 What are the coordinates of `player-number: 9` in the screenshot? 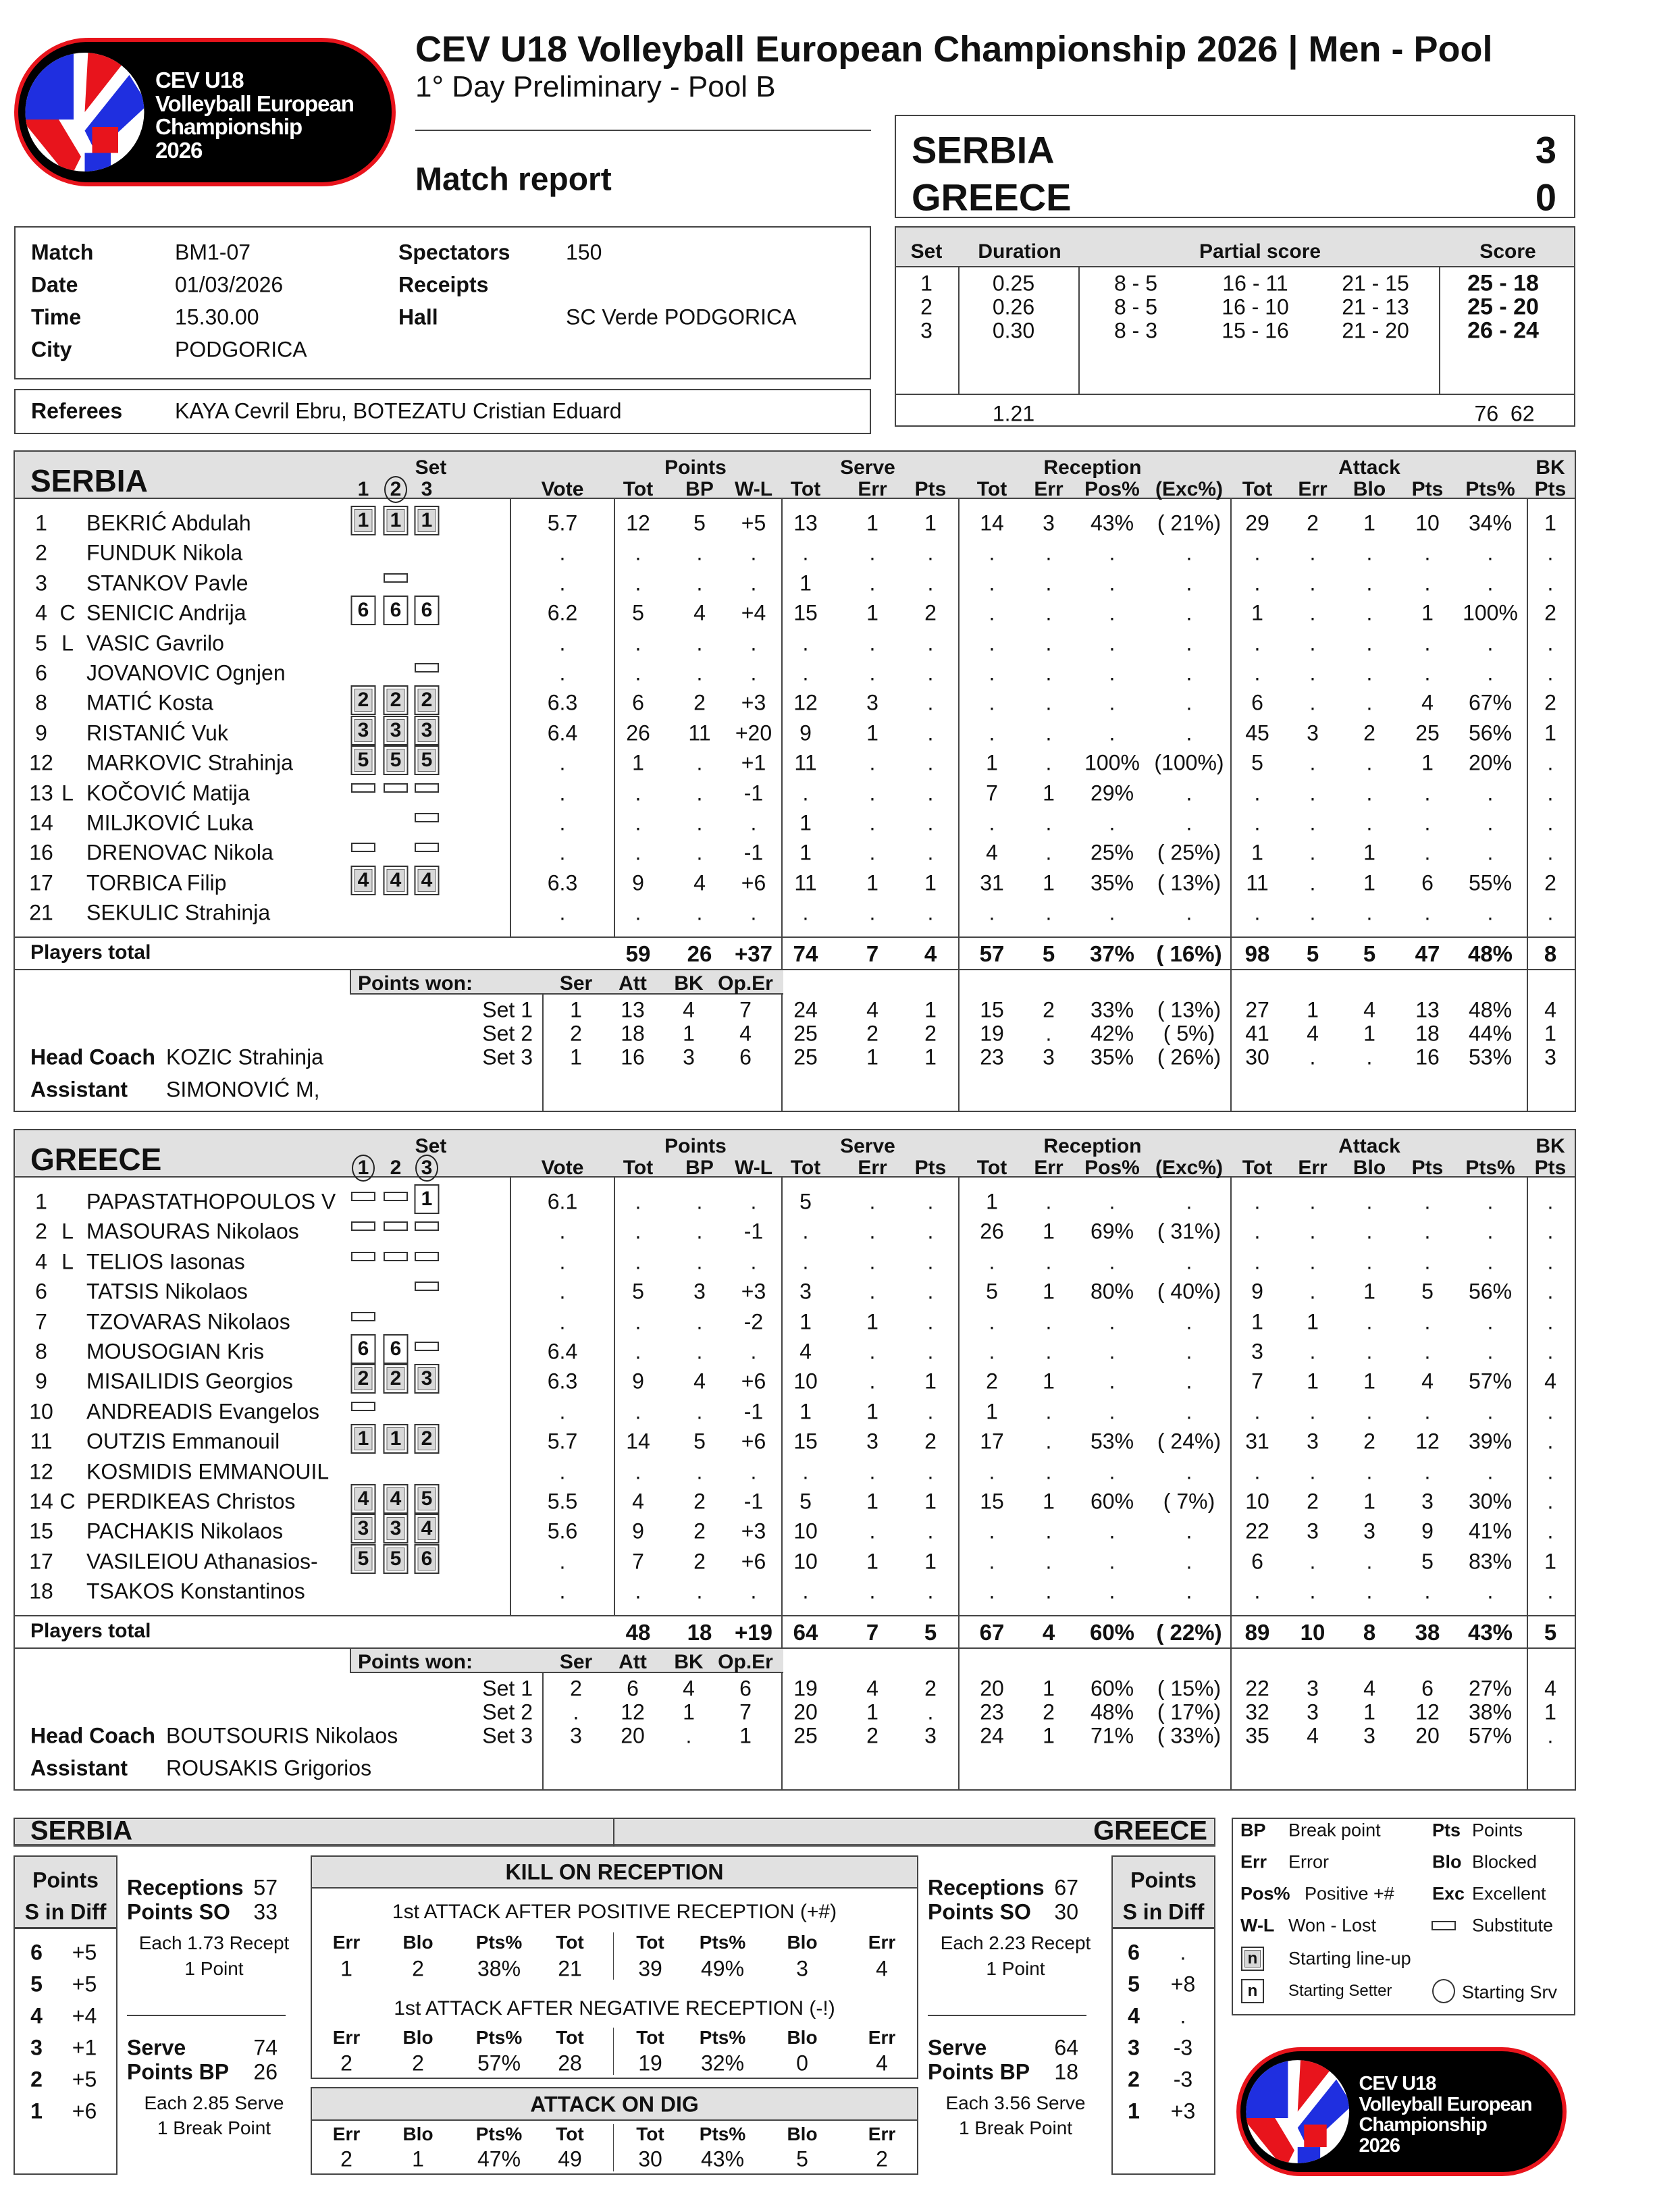 It's located at (41, 1381).